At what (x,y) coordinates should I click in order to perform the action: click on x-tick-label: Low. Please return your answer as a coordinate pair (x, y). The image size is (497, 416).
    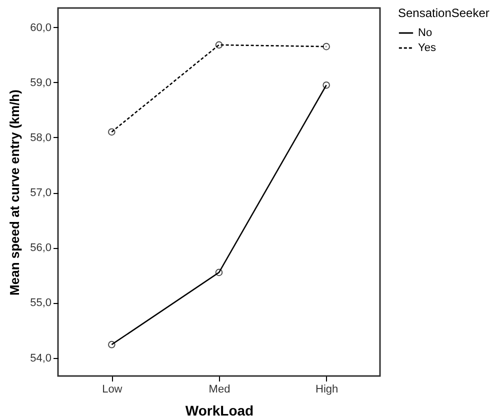
    Looking at the image, I should click on (112, 390).